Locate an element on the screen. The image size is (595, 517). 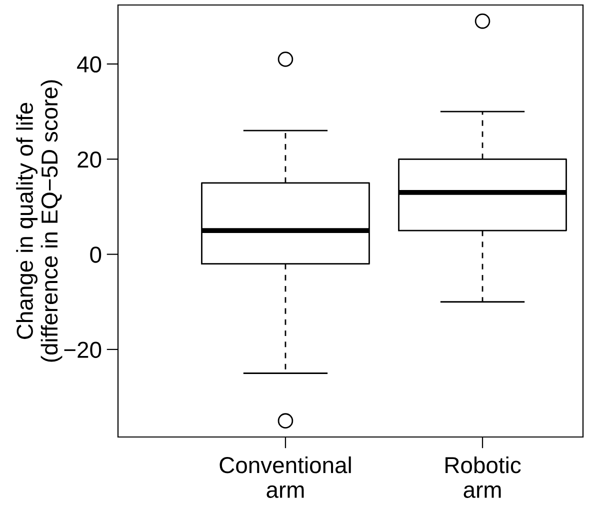
x-tick-label: Robotic arm is located at coordinates (483, 477).